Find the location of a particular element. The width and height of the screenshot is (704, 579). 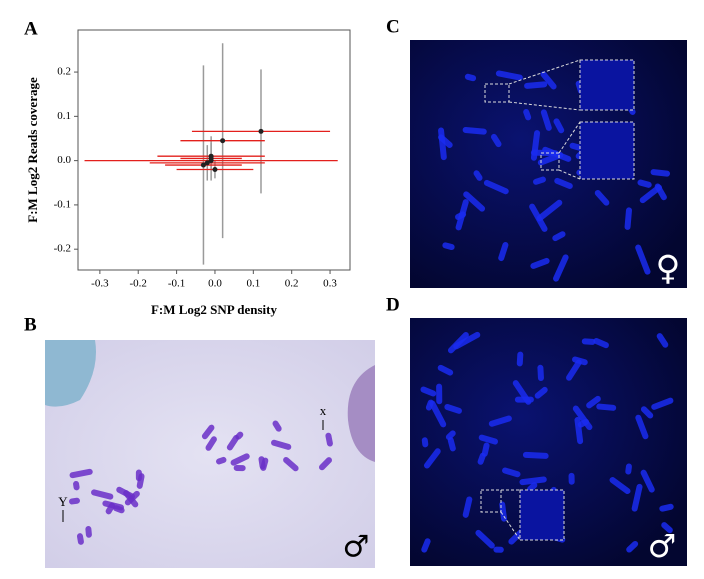

inset-connector is located at coordinates (510, 515).